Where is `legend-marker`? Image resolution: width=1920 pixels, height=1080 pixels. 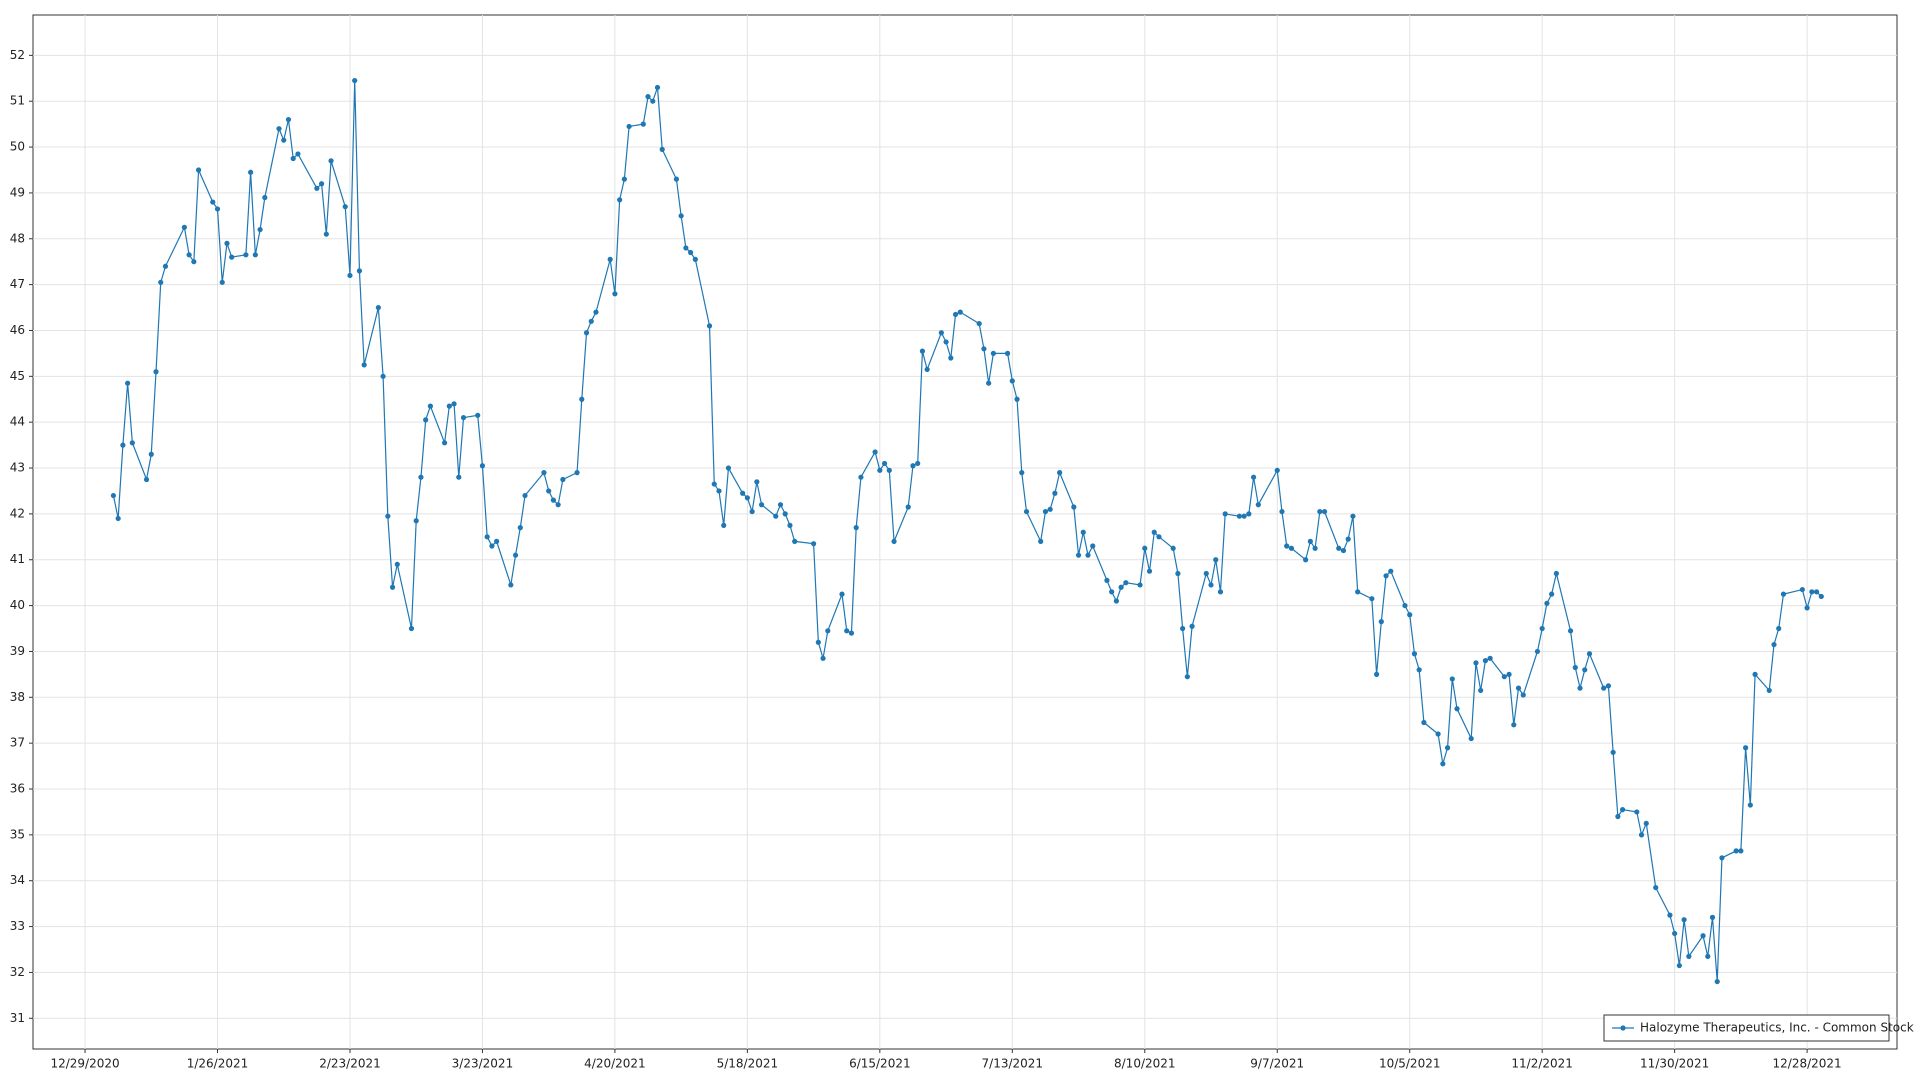
legend-marker is located at coordinates (1623, 1028).